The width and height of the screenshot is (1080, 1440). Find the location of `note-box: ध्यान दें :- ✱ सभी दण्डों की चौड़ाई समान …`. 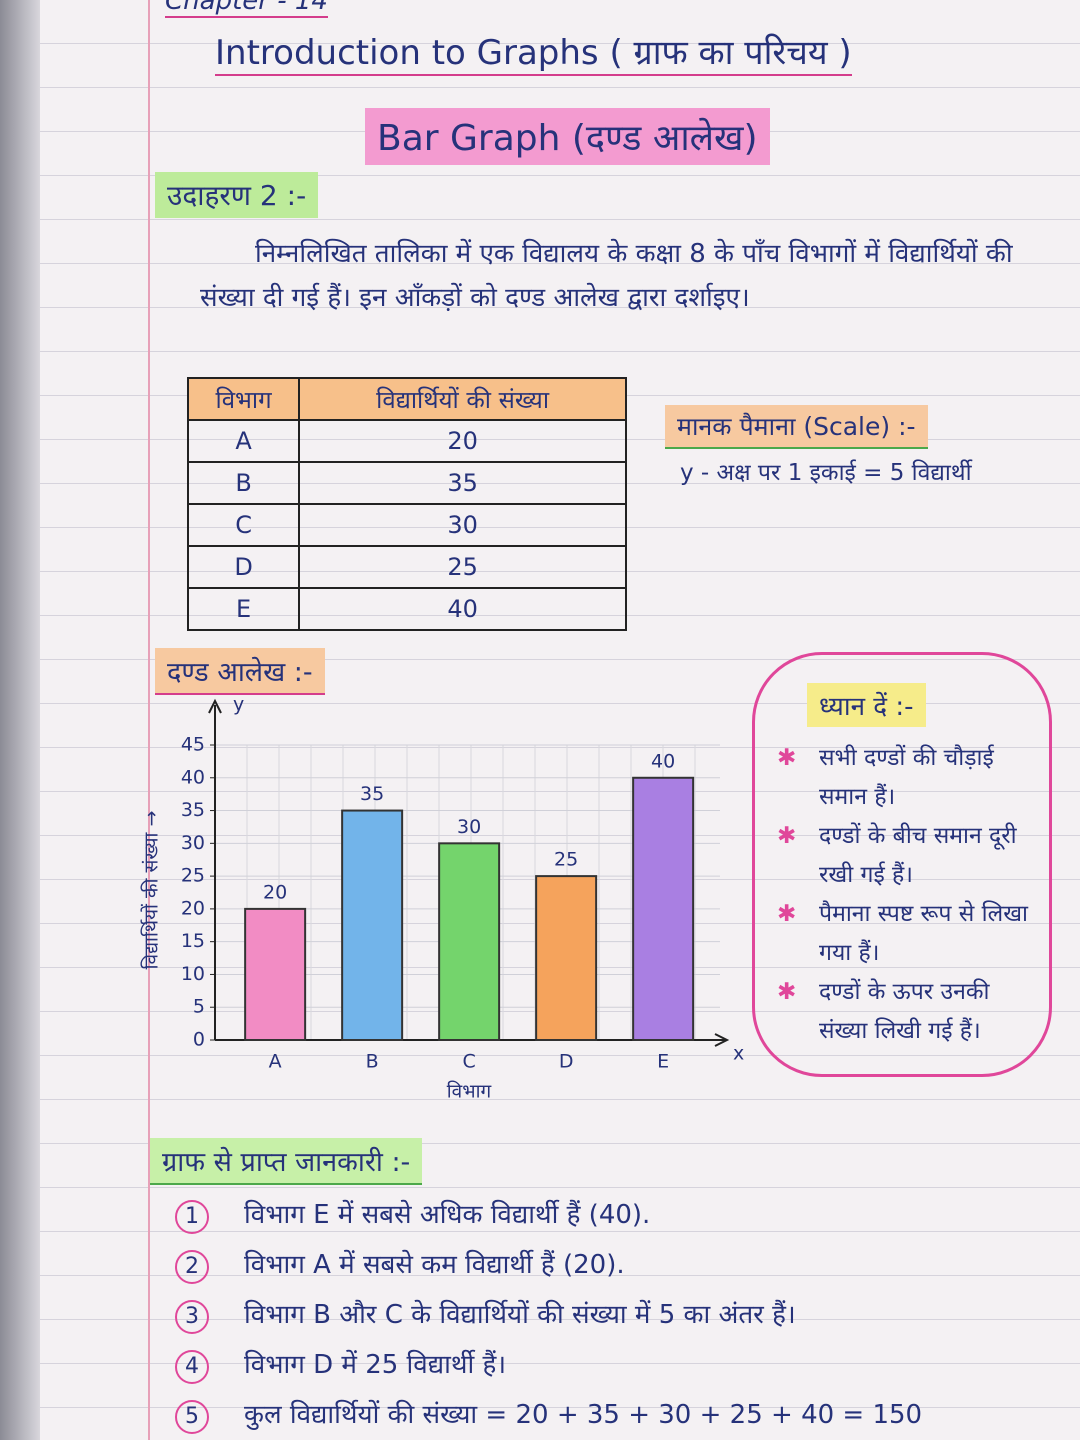

note-box: ध्यान दें :- ✱ सभी दण्डों की चौड़ाई समान … is located at coordinates (902, 864).